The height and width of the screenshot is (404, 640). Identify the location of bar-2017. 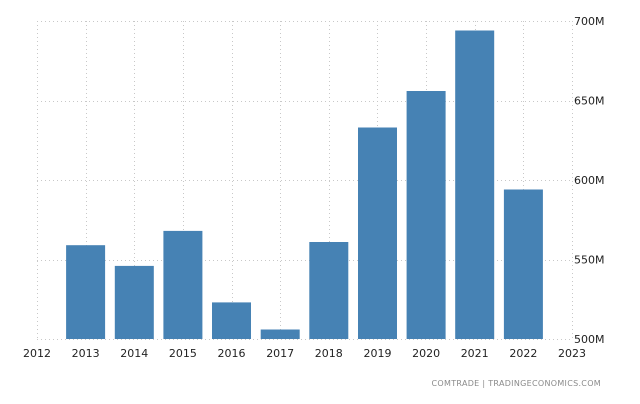
(280, 334).